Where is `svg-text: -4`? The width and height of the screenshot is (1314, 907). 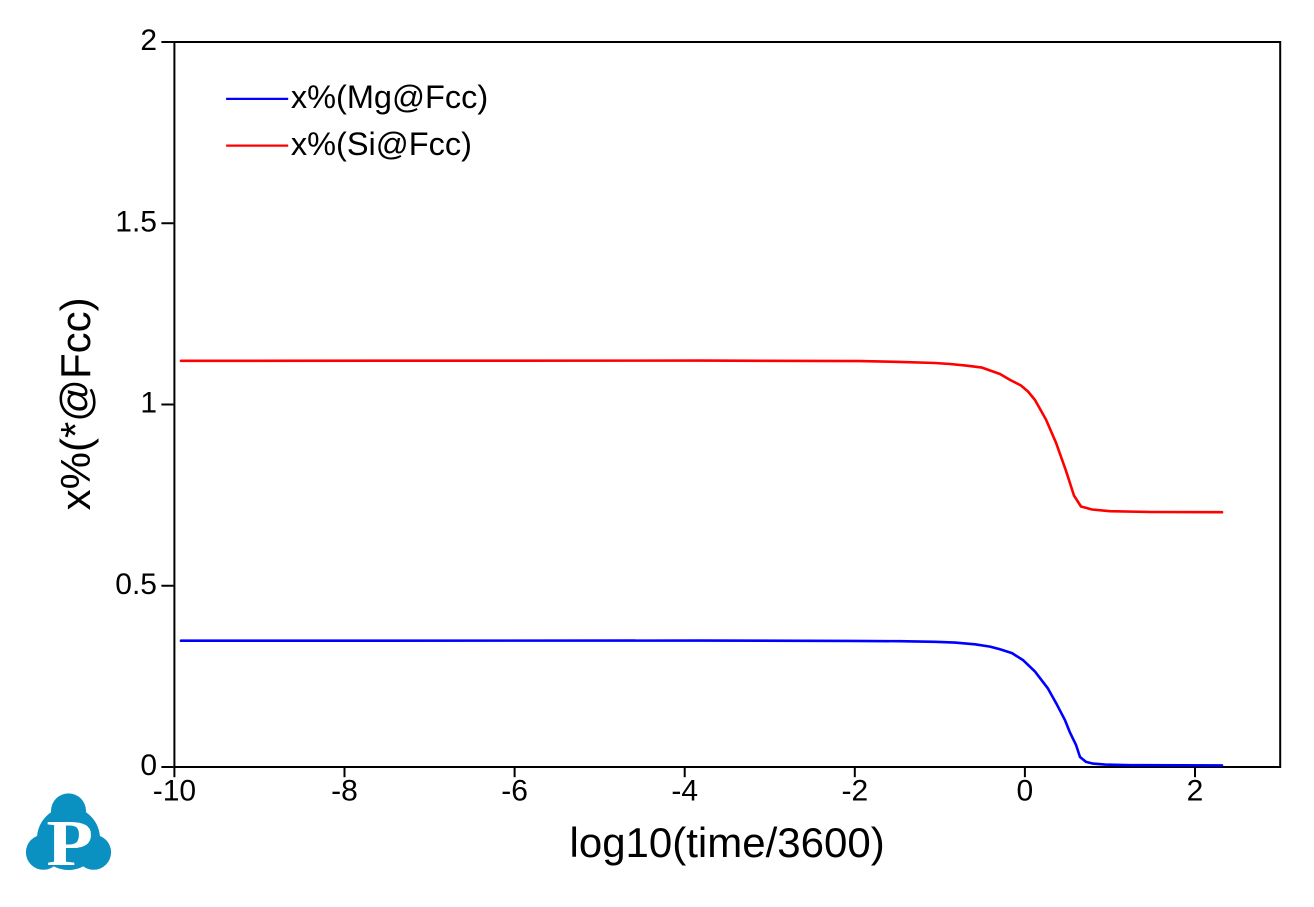 svg-text: -4 is located at coordinates (684, 791).